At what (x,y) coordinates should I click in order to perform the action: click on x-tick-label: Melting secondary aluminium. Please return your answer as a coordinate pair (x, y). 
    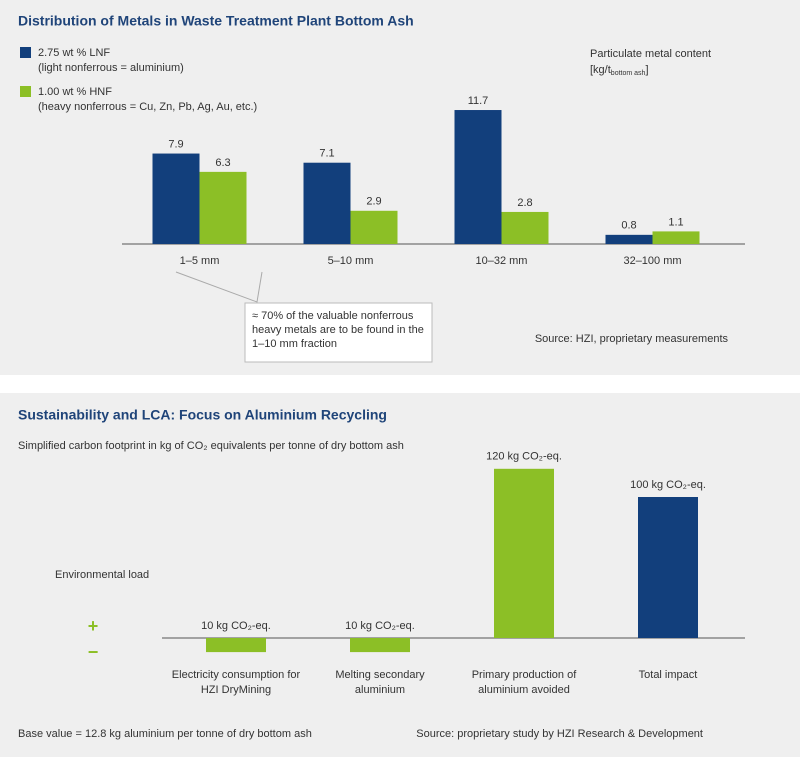
    Looking at the image, I should click on (380, 682).